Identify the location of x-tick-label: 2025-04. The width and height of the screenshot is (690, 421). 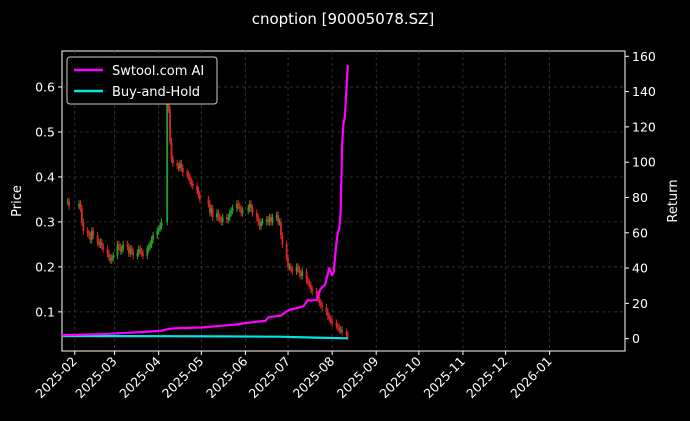
(140, 377).